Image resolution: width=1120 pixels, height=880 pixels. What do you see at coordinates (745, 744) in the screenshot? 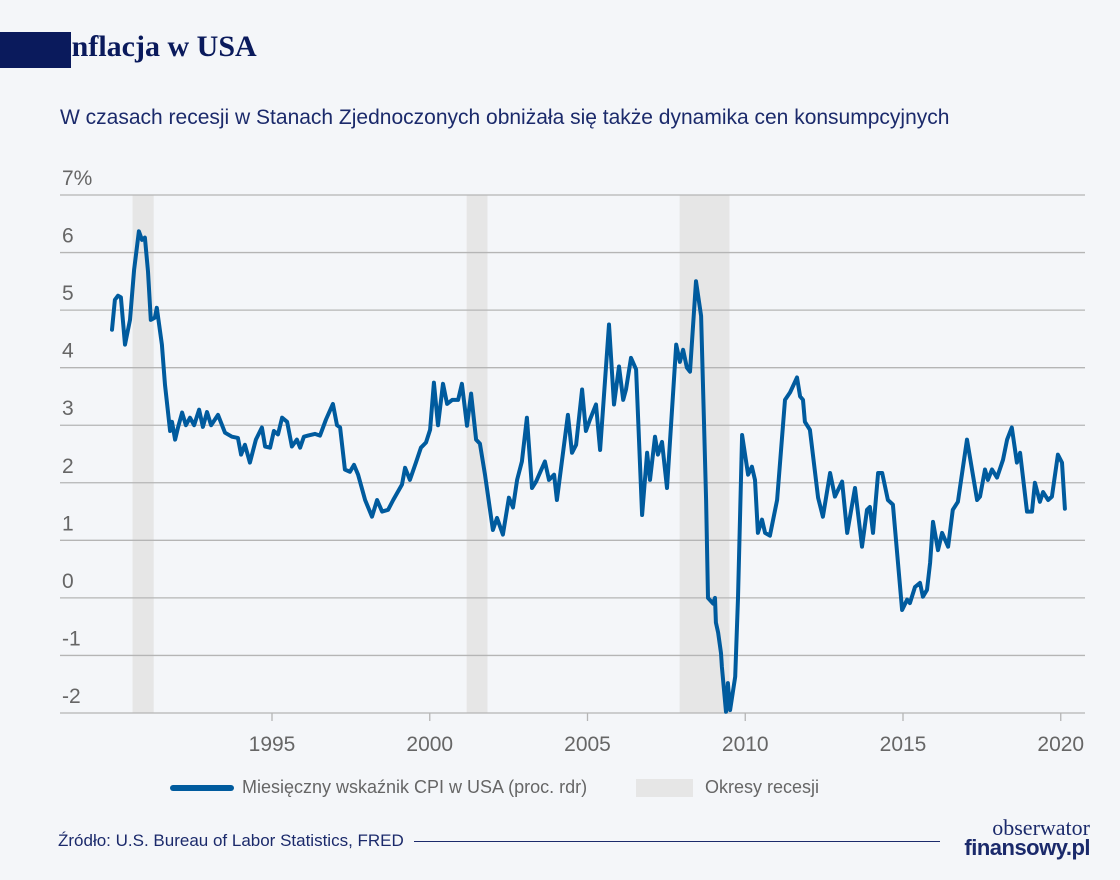
I see `x-tick-label: 2010` at bounding box center [745, 744].